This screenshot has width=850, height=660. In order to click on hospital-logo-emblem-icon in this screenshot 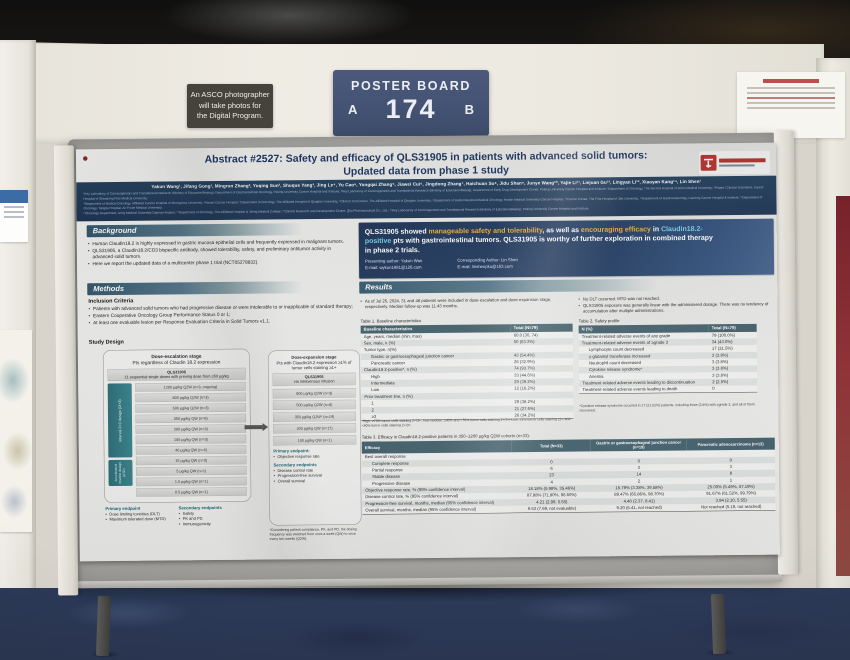, I will do `click(708, 162)`.